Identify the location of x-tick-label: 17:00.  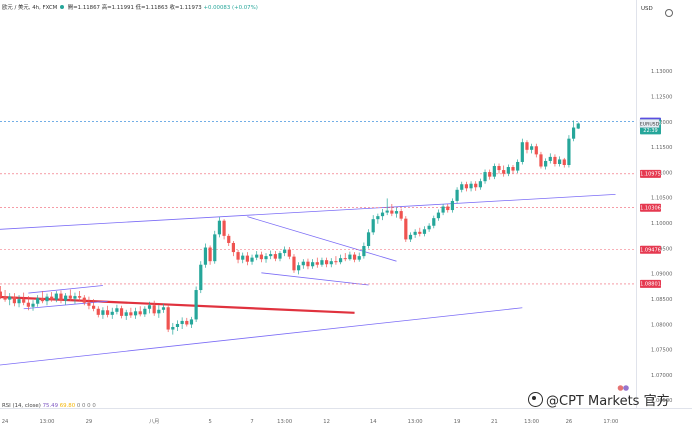
(610, 422).